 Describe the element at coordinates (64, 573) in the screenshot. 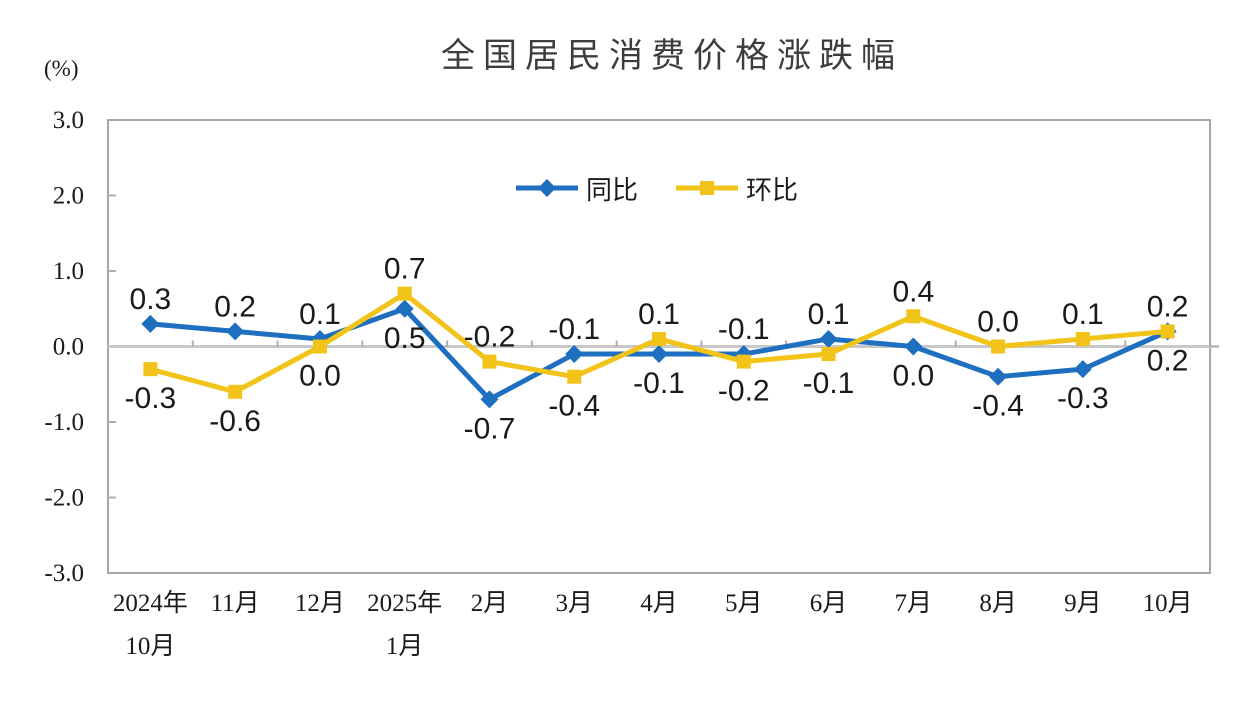

I see `y-tick-label: -3.0` at that location.